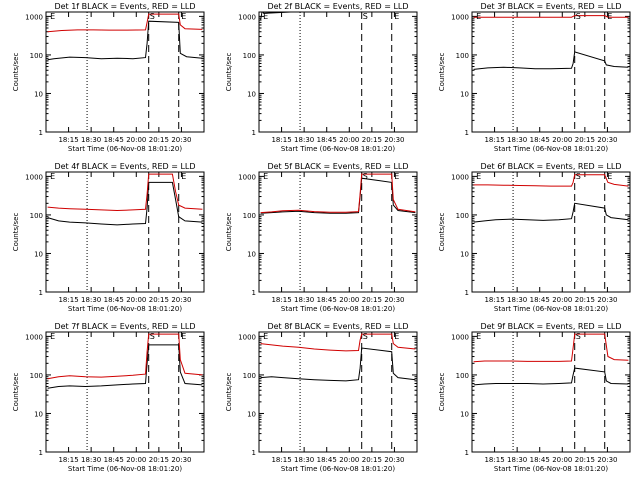 This screenshot has height=480, width=640. Describe the element at coordinates (124, 166) in the screenshot. I see `plot-title: Det 4f BLACK = Events, RED = LLD` at that location.